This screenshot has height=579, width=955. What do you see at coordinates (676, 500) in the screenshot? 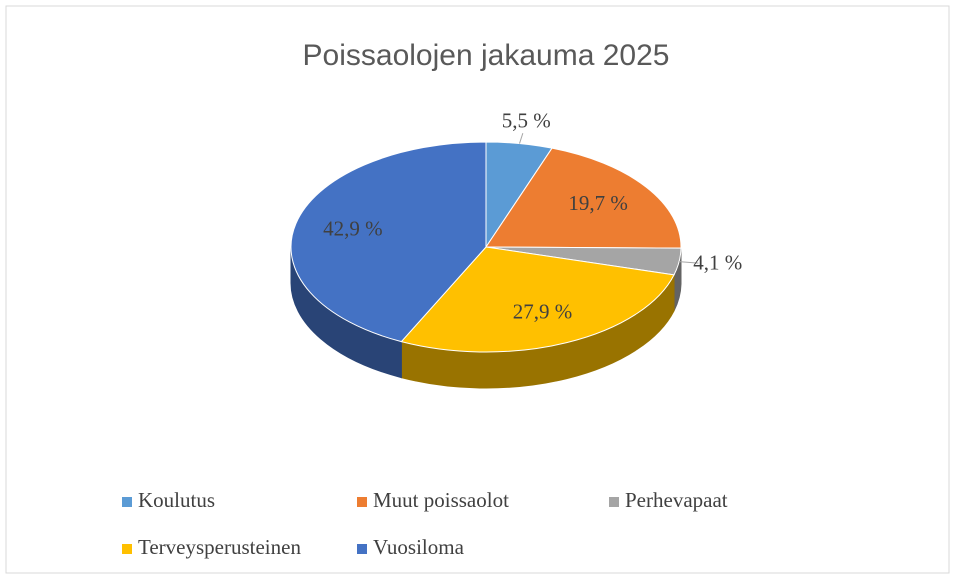
I see `legend-label: Perhevapaat` at bounding box center [676, 500].